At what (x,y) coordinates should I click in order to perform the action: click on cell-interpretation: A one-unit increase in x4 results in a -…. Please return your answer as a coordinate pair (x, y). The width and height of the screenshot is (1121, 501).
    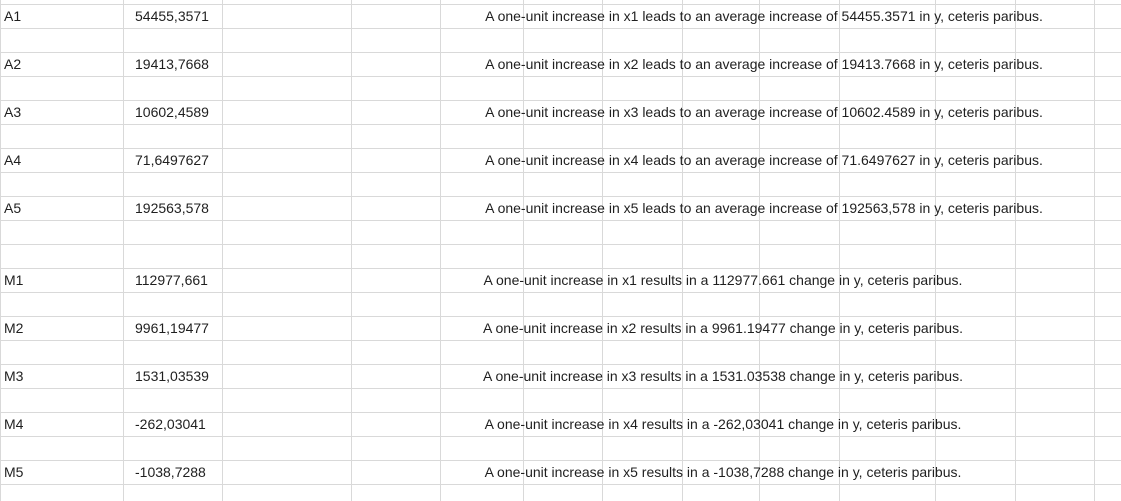
    Looking at the image, I should click on (723, 424).